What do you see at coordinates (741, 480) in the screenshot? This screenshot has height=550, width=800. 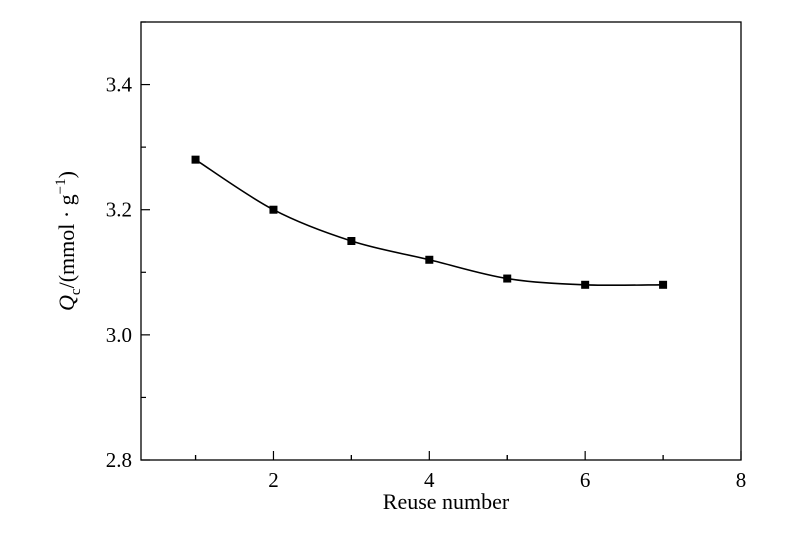 I see `x-tick-label: 8` at bounding box center [741, 480].